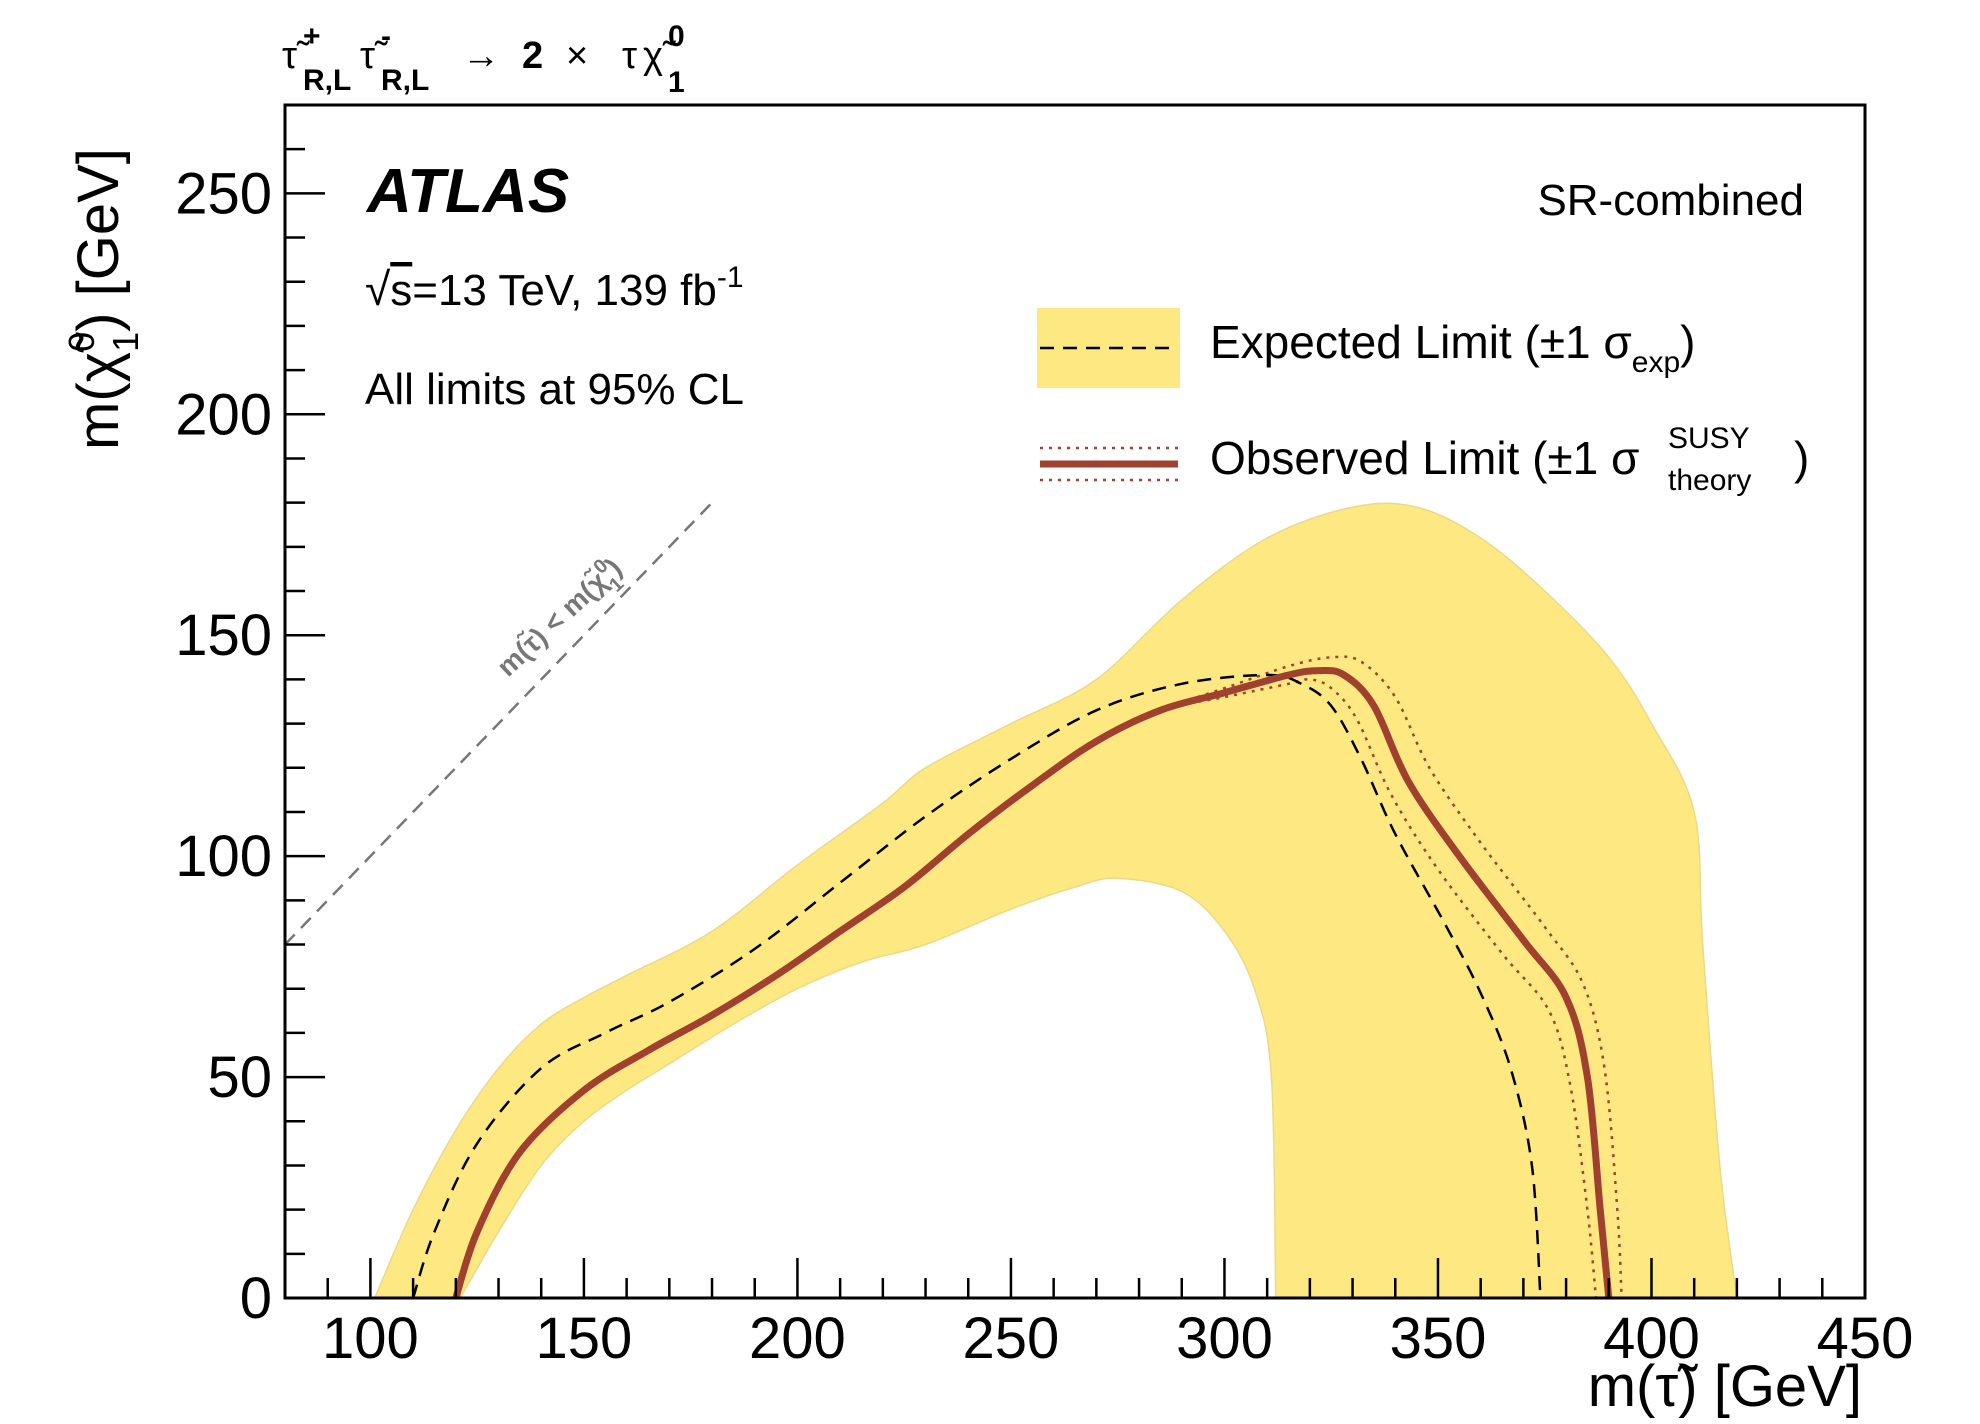 Image resolution: width=1980 pixels, height=1424 pixels. Describe the element at coordinates (481, 56) in the screenshot. I see `header-arrow: →` at that location.